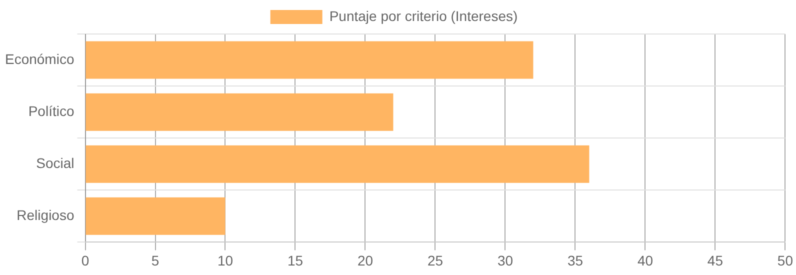  What do you see at coordinates (505, 260) in the screenshot?
I see `x-tick-label: 30` at bounding box center [505, 260].